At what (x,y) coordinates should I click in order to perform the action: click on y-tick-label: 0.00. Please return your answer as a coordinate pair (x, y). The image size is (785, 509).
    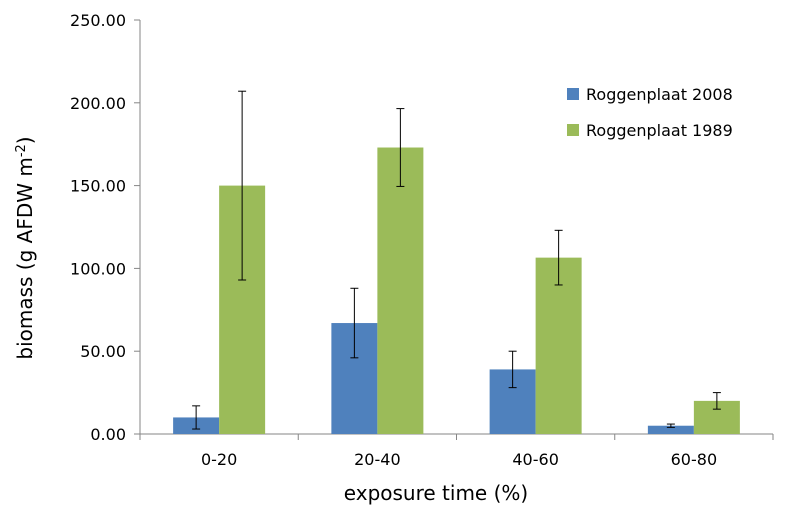
    Looking at the image, I should click on (108, 434).